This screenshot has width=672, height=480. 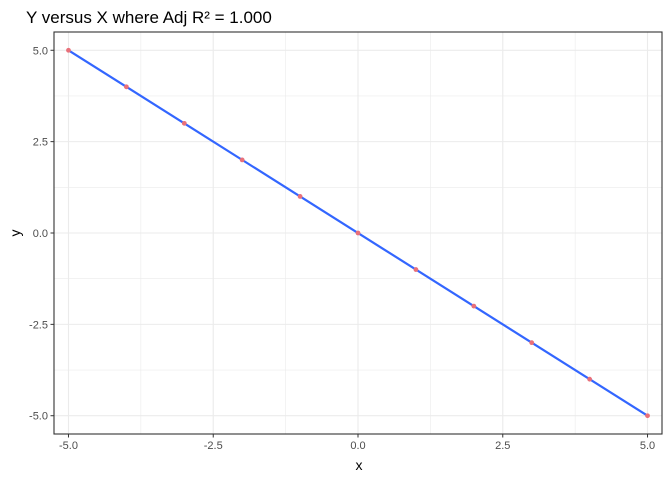 I want to click on y-tick-label: 0.0, so click(x=40, y=234).